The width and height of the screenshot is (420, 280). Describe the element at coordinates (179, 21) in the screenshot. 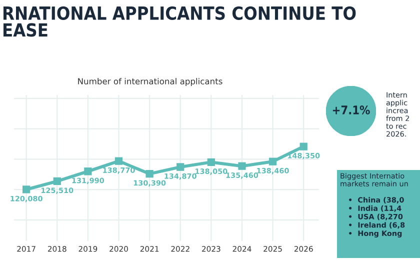

I see `chart-title: RNATIONAL APPLICANTS CONTINUE TO EASE` at that location.